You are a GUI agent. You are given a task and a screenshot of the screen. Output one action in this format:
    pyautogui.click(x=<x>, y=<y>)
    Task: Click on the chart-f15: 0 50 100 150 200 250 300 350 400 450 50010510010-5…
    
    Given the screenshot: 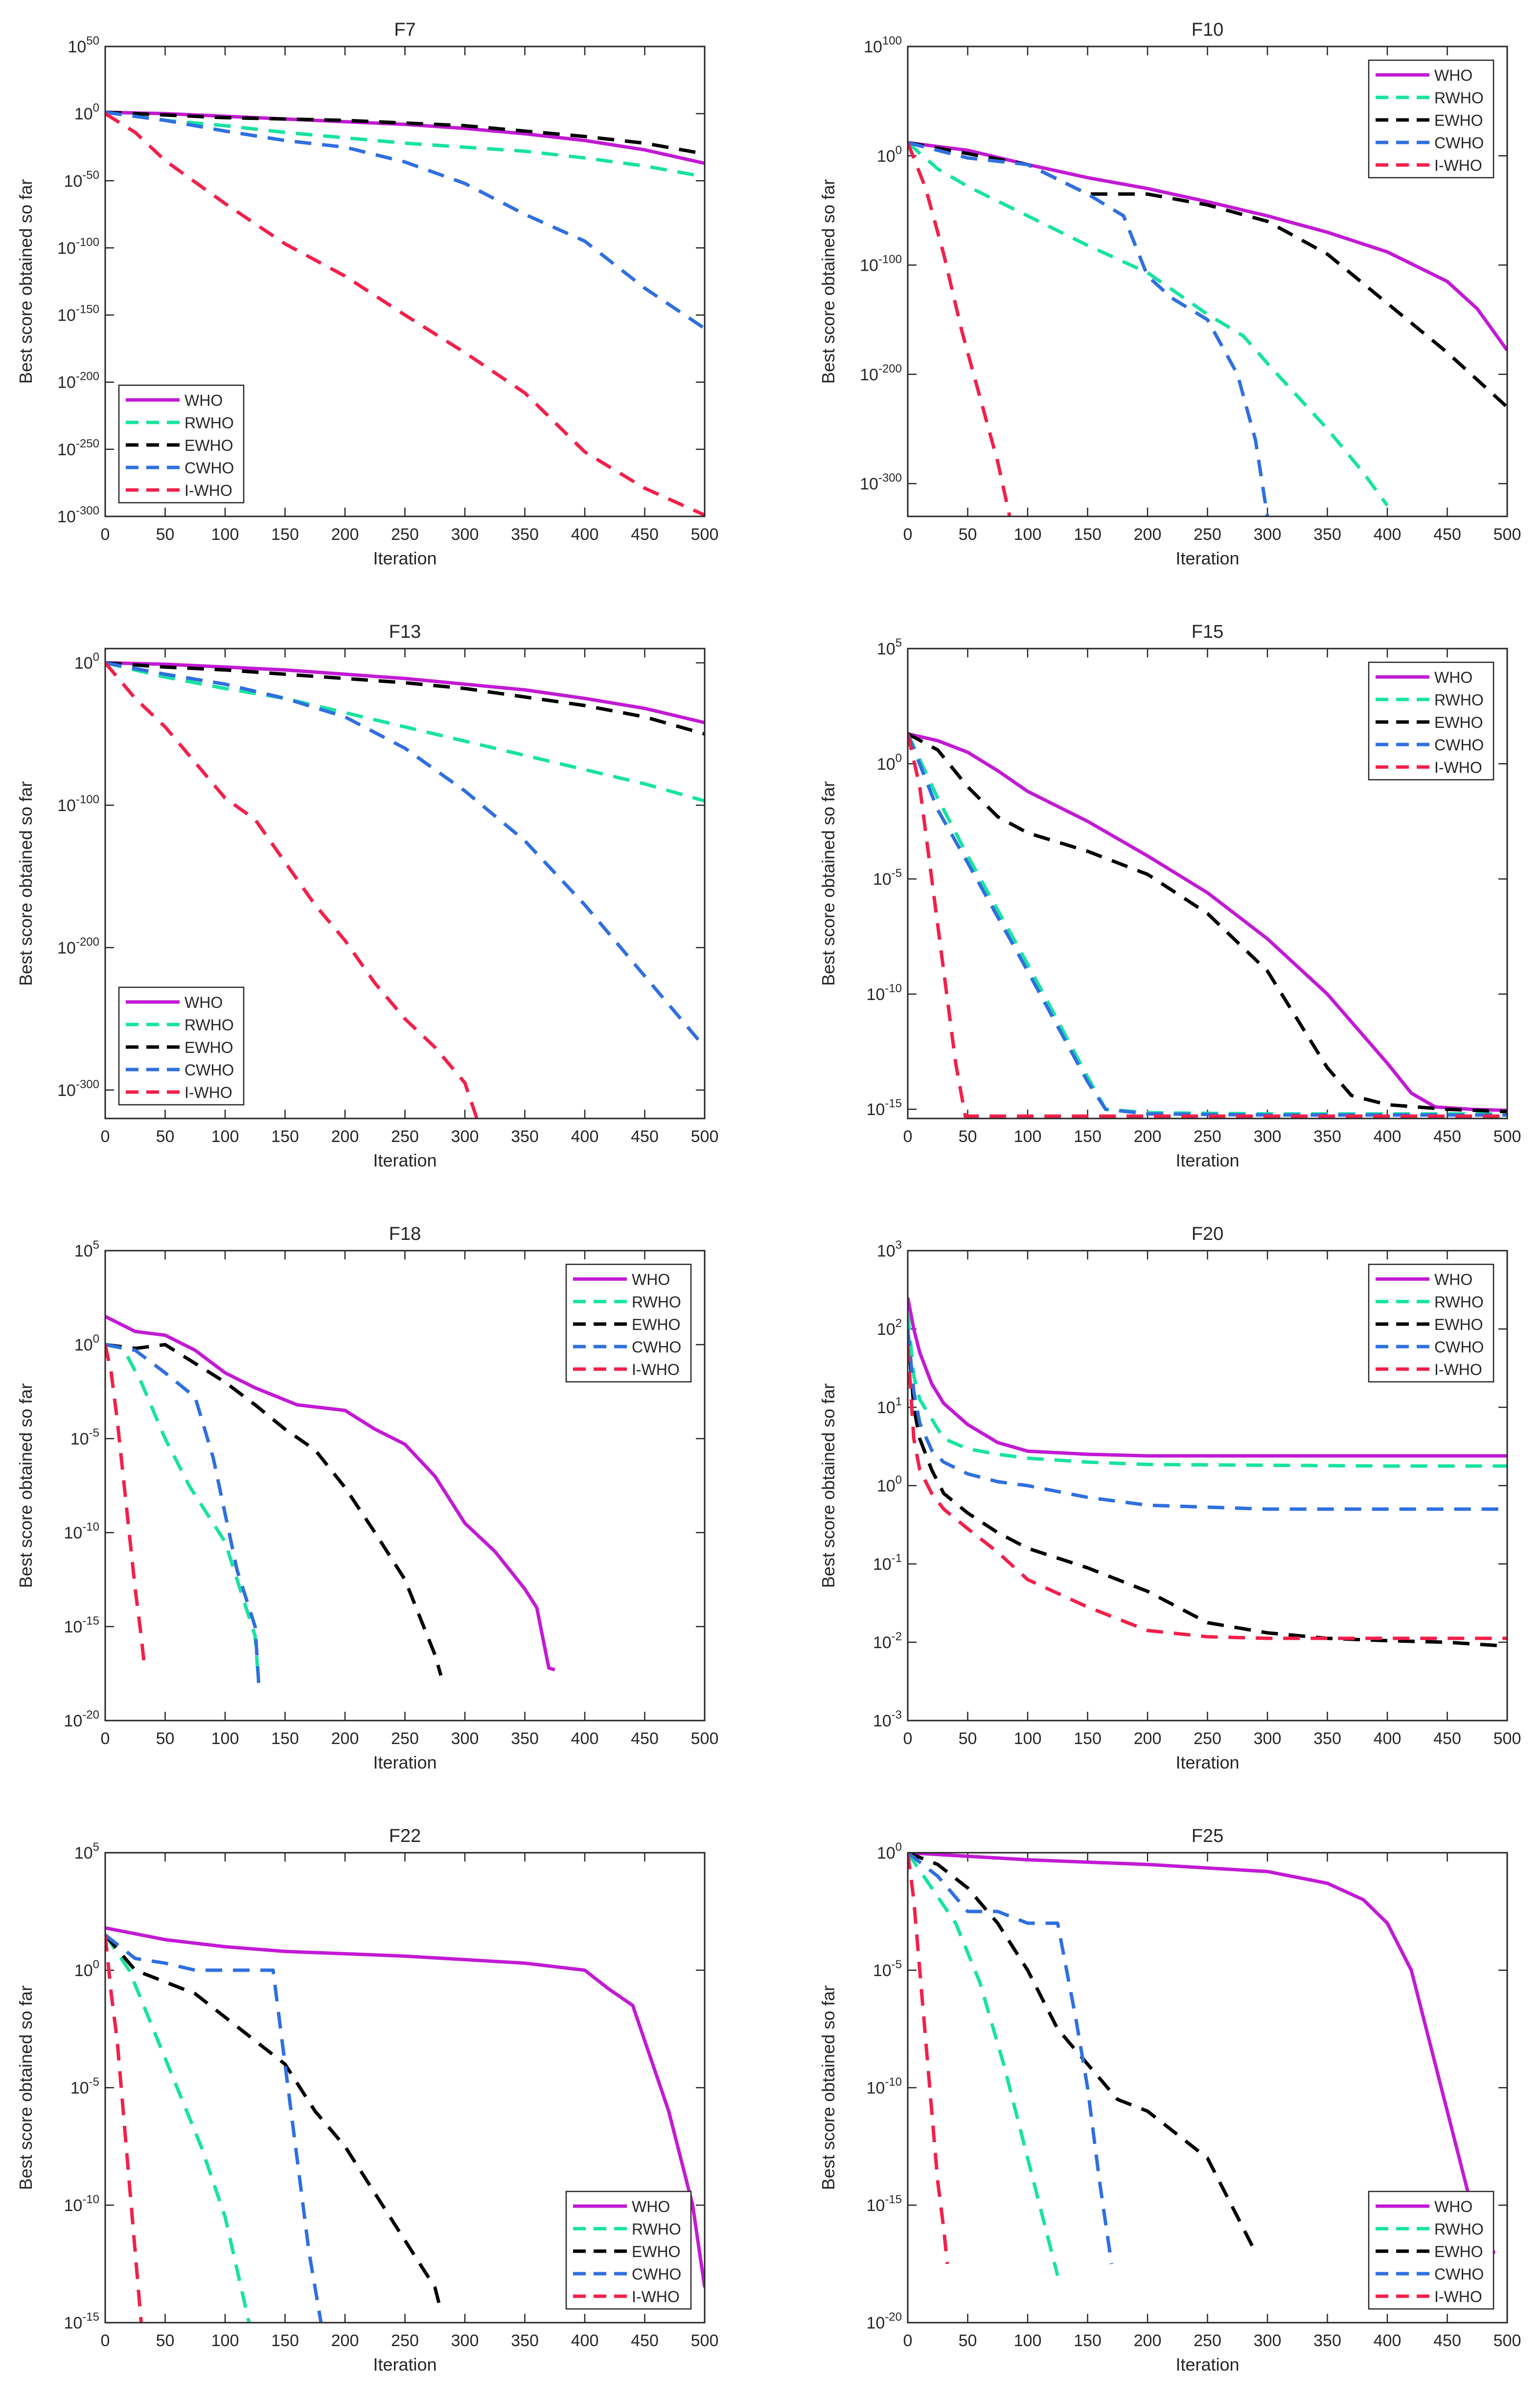 What is the action you would take?
    pyautogui.click(x=1170, y=896)
    